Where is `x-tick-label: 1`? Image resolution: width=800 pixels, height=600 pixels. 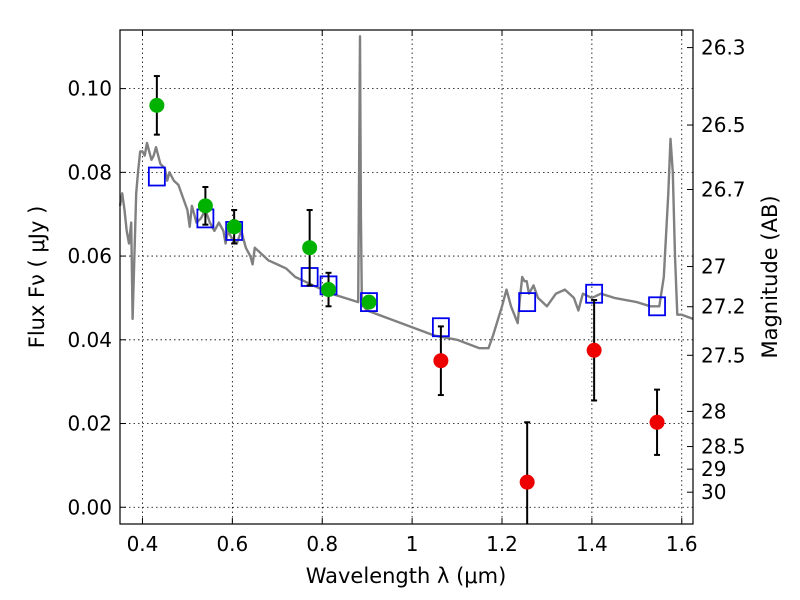 x-tick-label: 1 is located at coordinates (412, 544).